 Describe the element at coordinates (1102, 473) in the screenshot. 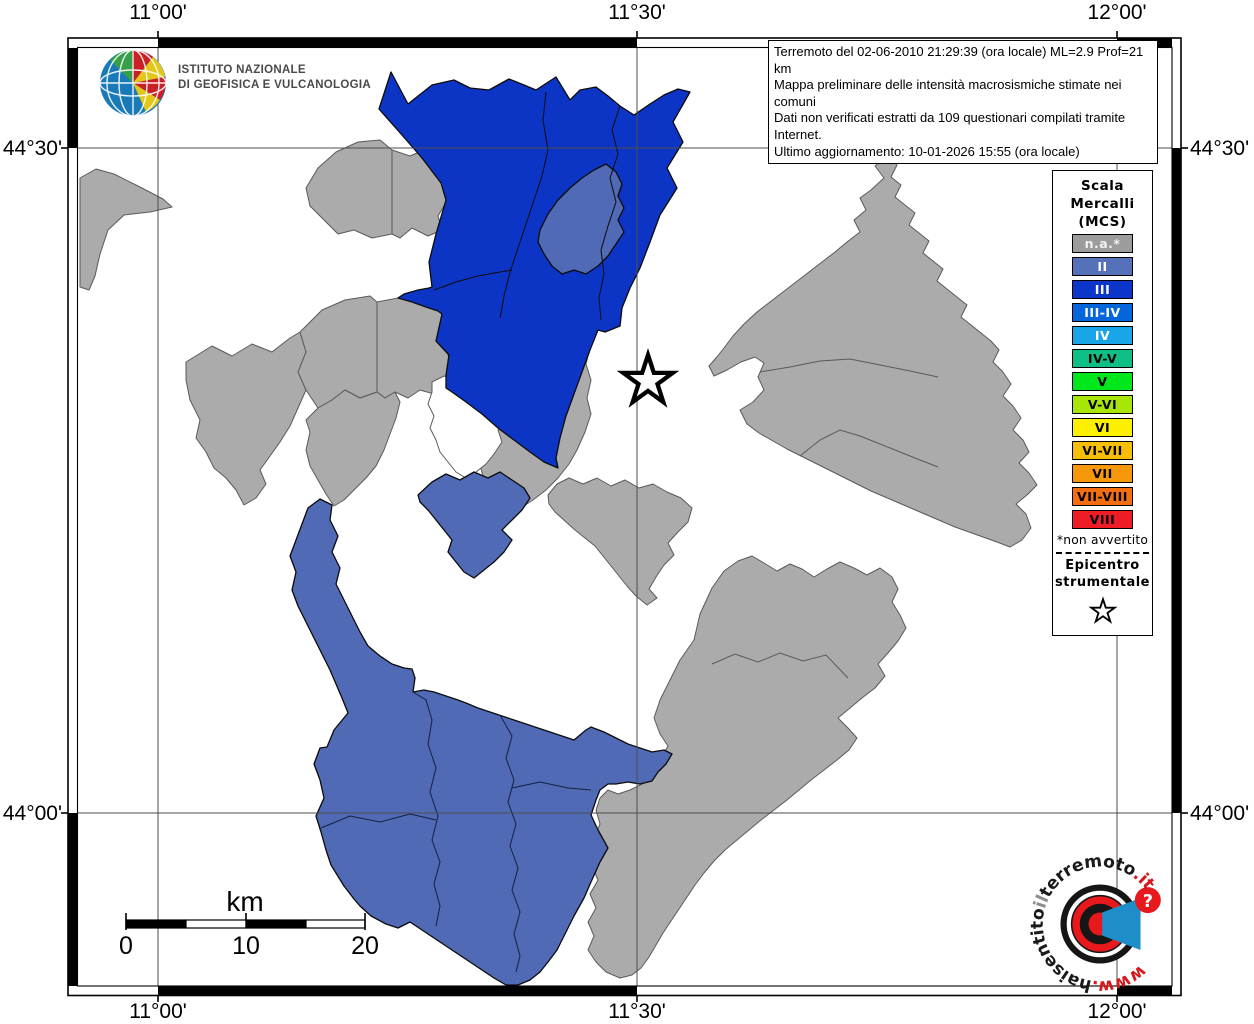

I see `legend-swatch-VII: VII` at that location.